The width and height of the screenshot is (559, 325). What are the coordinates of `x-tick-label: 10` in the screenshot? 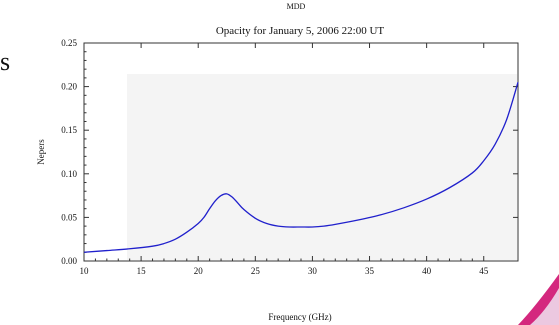 It's located at (85, 271).